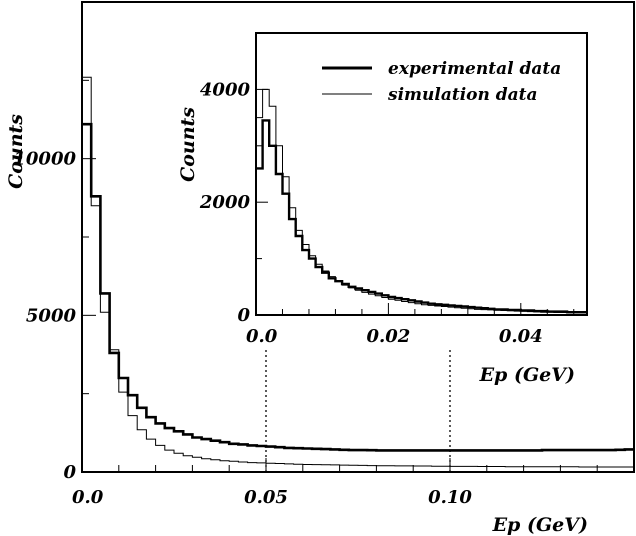 This screenshot has width=636, height=536. Describe the element at coordinates (474, 69) in the screenshot. I see `legend-label-experimental: experimental data` at that location.